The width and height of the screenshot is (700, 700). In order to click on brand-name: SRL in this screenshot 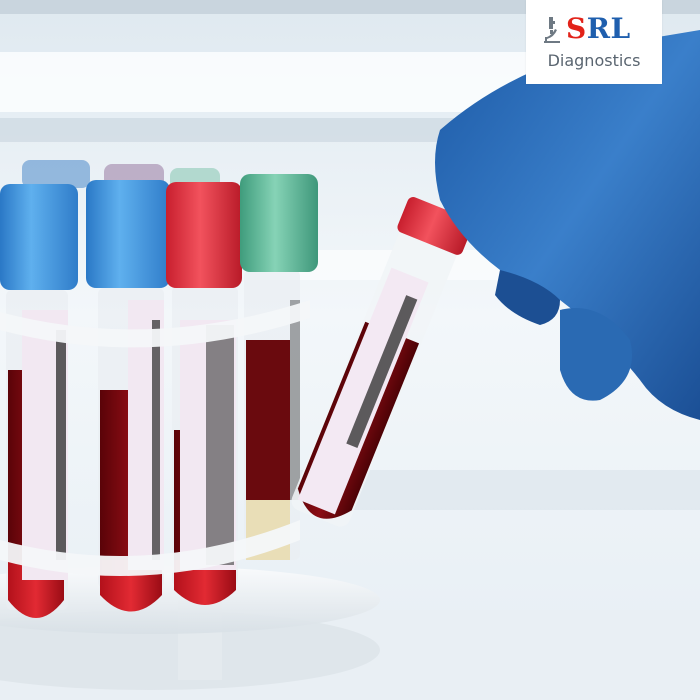, I will do `click(598, 29)`.